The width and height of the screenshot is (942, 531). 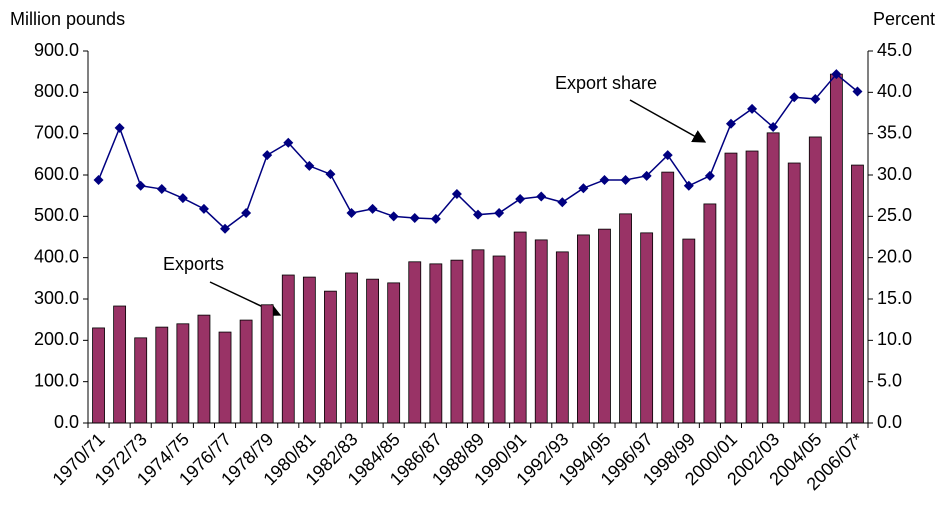 What do you see at coordinates (193, 264) in the screenshot?
I see `annotation: Exports` at bounding box center [193, 264].